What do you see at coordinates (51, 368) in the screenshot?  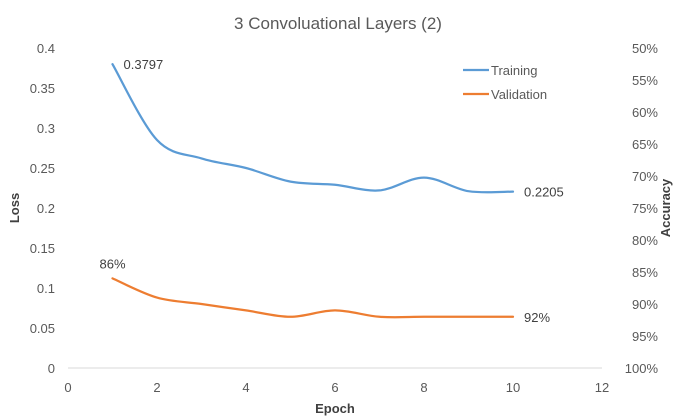 I see `y-tick-left-label: 0` at bounding box center [51, 368].